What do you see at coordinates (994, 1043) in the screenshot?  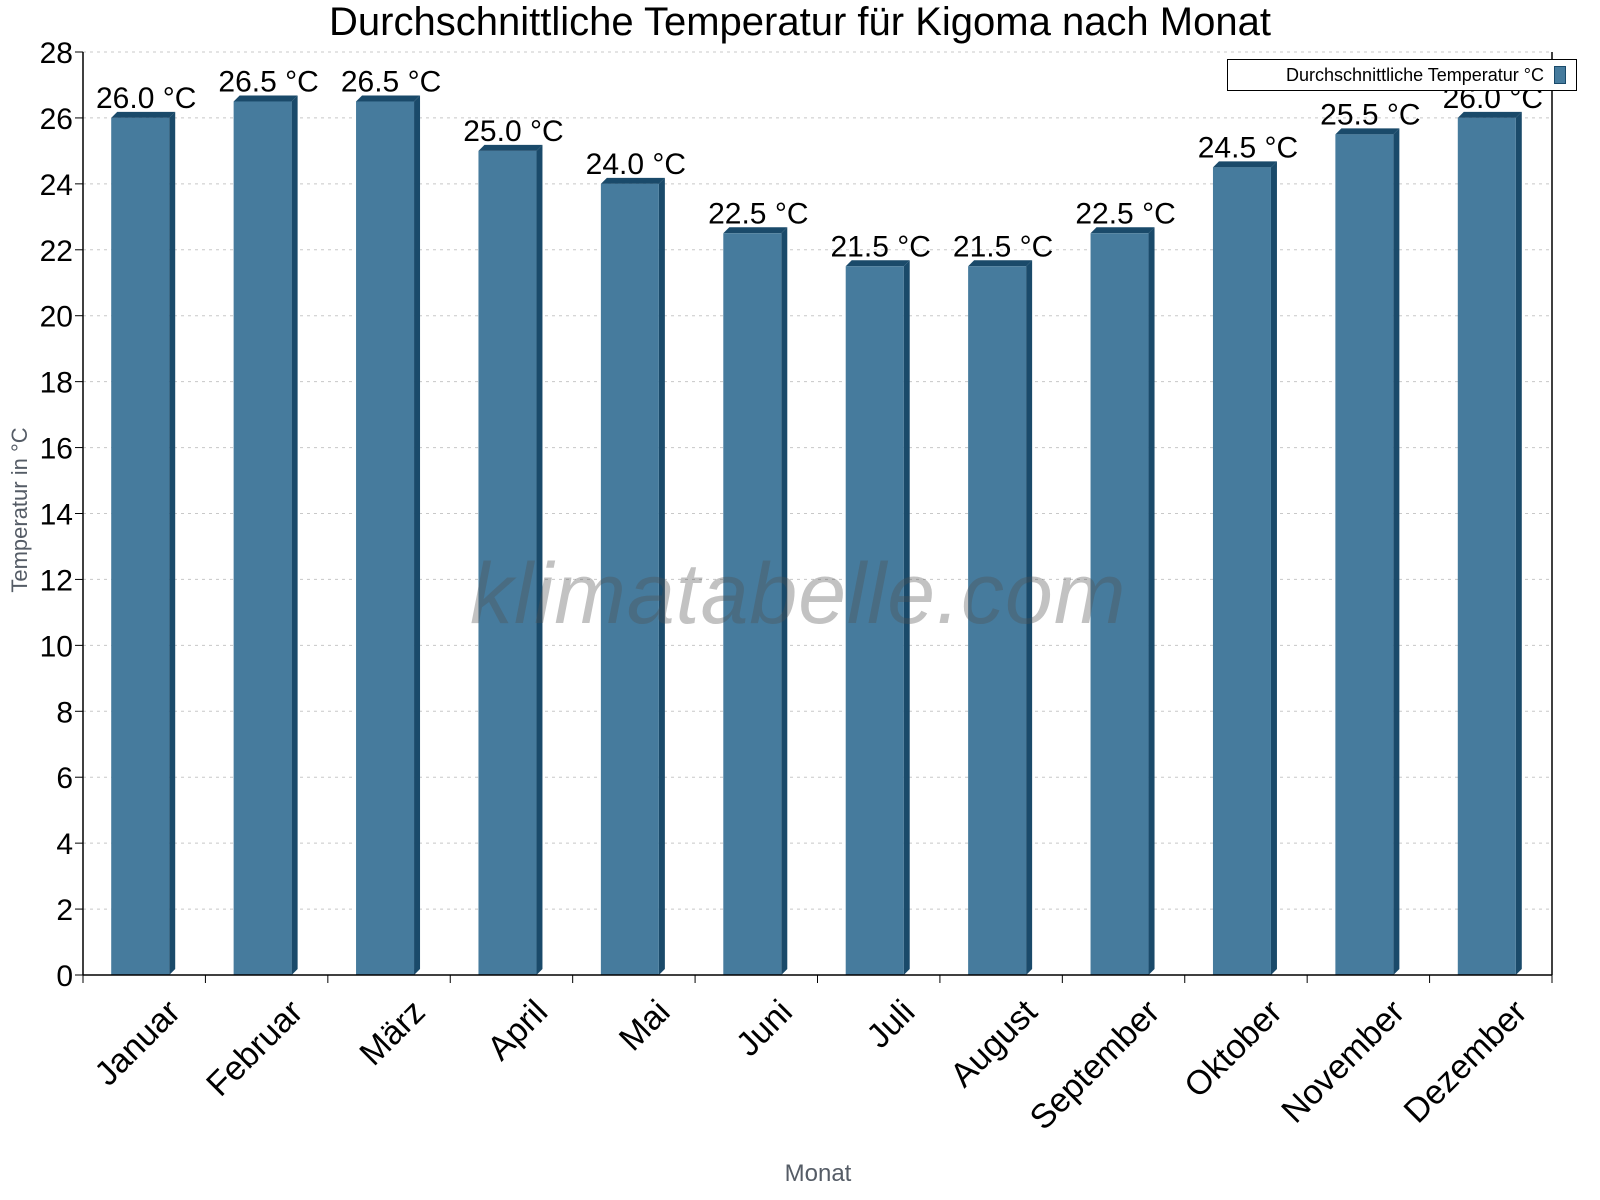 I see `x-tick-label: August` at bounding box center [994, 1043].